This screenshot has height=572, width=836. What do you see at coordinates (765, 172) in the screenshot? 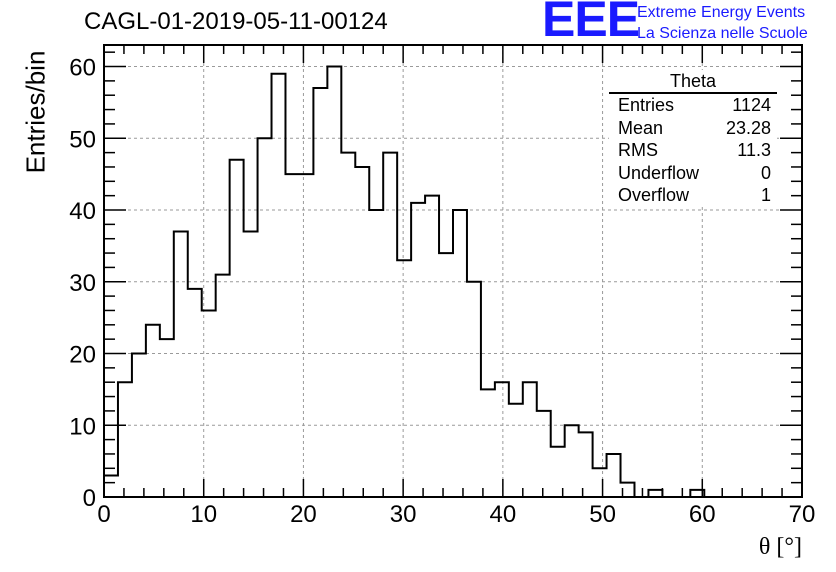
I see `stats-value: 0` at bounding box center [765, 172].